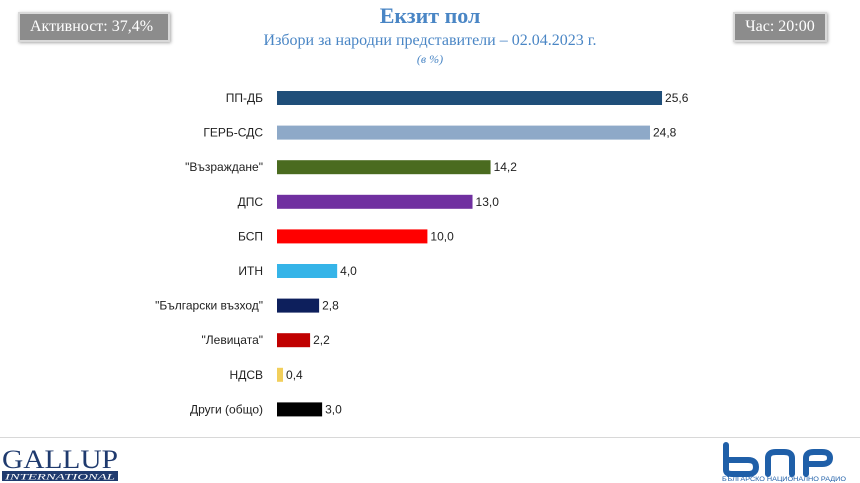 The image size is (860, 483). I want to click on bnr-logo: БЪЛГАРСКО НАЦИОНАЛНО РАДИО, so click(784, 462).